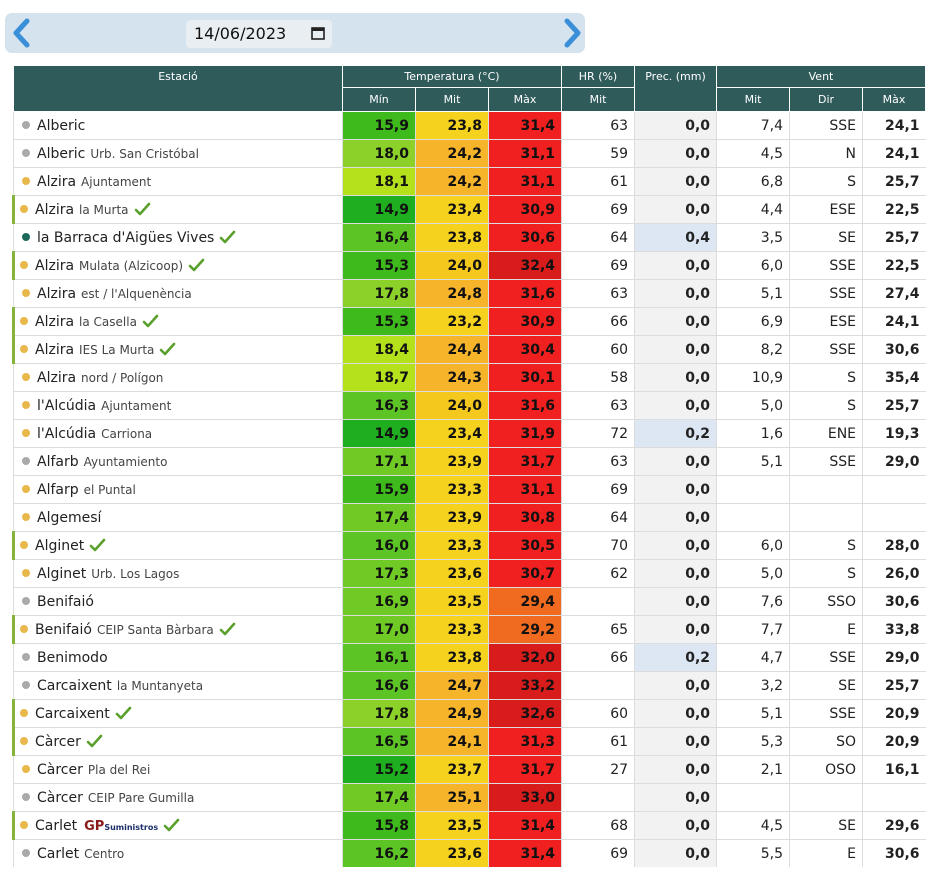 The image size is (942, 877). I want to click on header-wind-max: Màx, so click(894, 99).